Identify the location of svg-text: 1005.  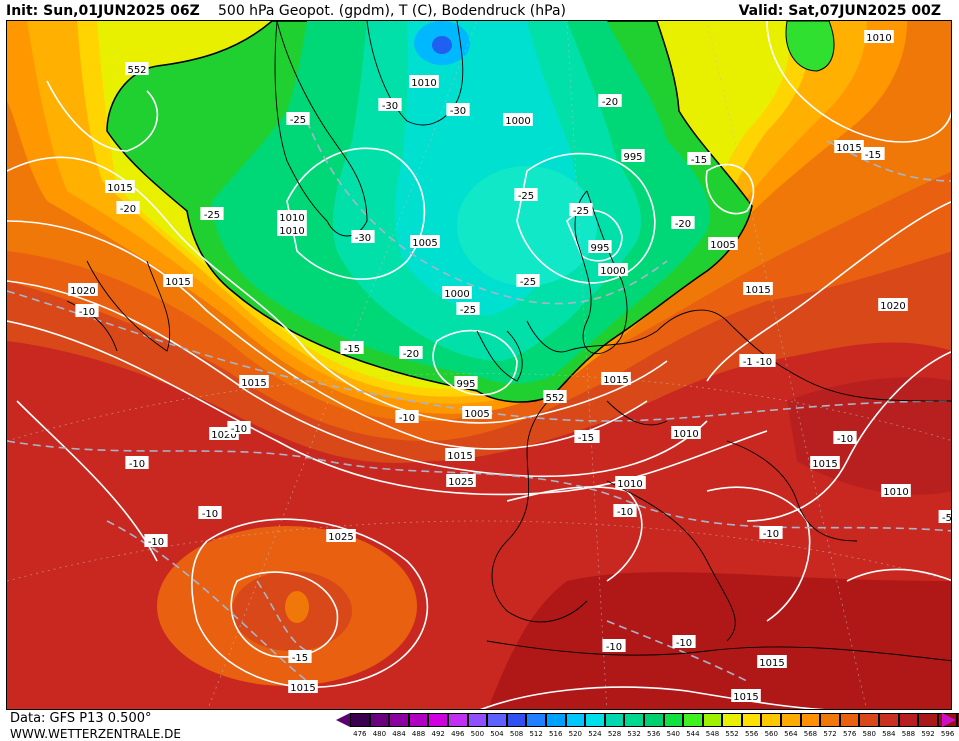
(722, 245).